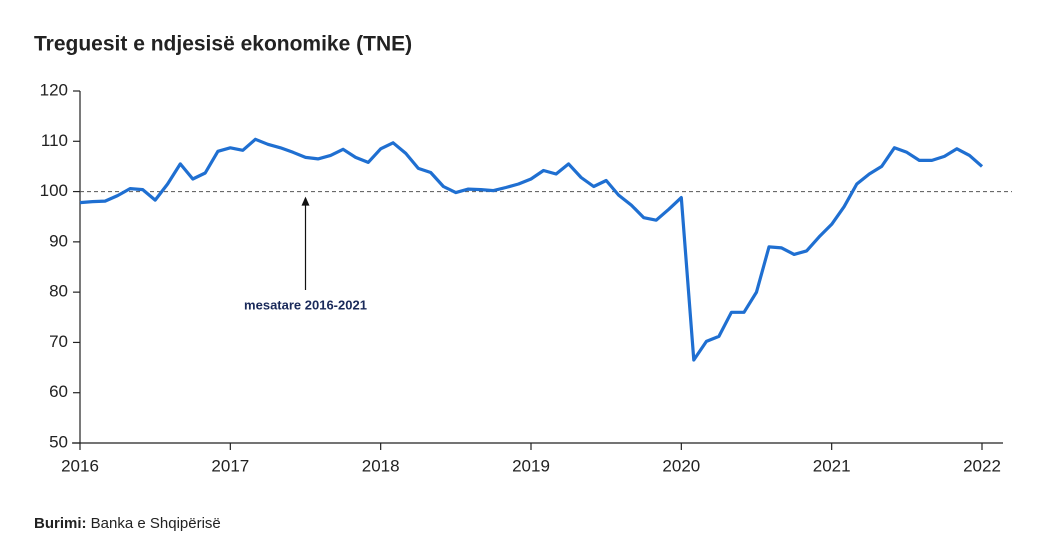 Image resolution: width=1054 pixels, height=550 pixels. What do you see at coordinates (80, 465) in the screenshot?
I see `x-tick-label: 2016` at bounding box center [80, 465].